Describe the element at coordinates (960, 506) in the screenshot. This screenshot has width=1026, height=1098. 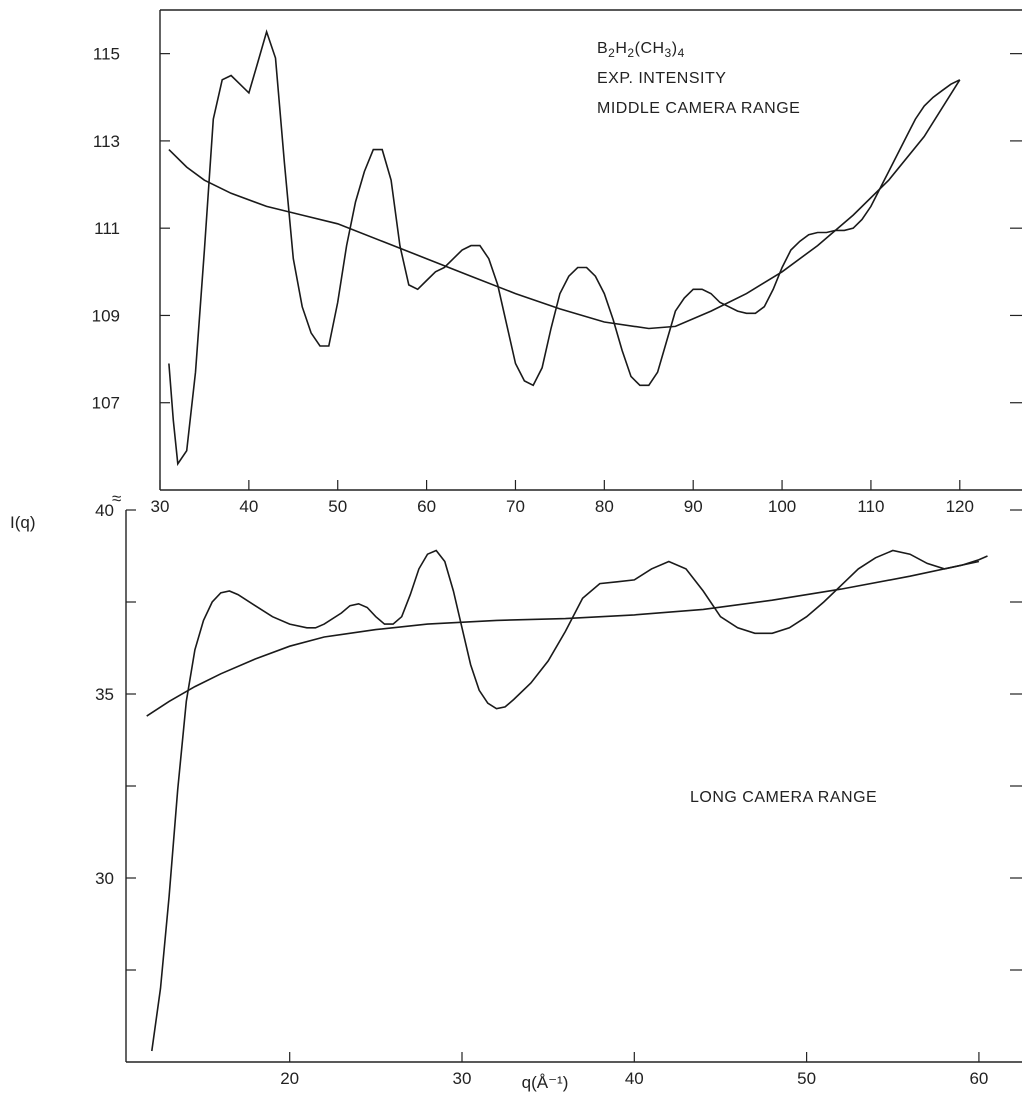
I see `x-tick-label: 120` at that location.